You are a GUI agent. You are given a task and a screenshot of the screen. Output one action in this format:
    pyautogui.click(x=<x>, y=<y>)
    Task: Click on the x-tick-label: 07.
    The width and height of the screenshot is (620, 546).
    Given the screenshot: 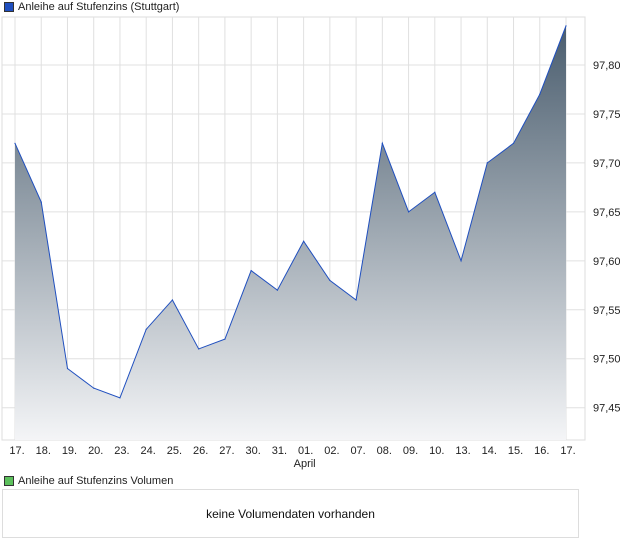 What is the action you would take?
    pyautogui.click(x=357, y=451)
    